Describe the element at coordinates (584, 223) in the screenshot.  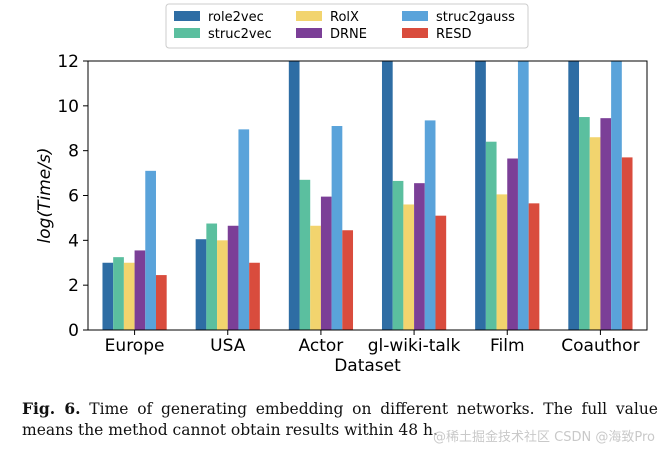
I see `bar-struc2vec-coauthor` at that location.